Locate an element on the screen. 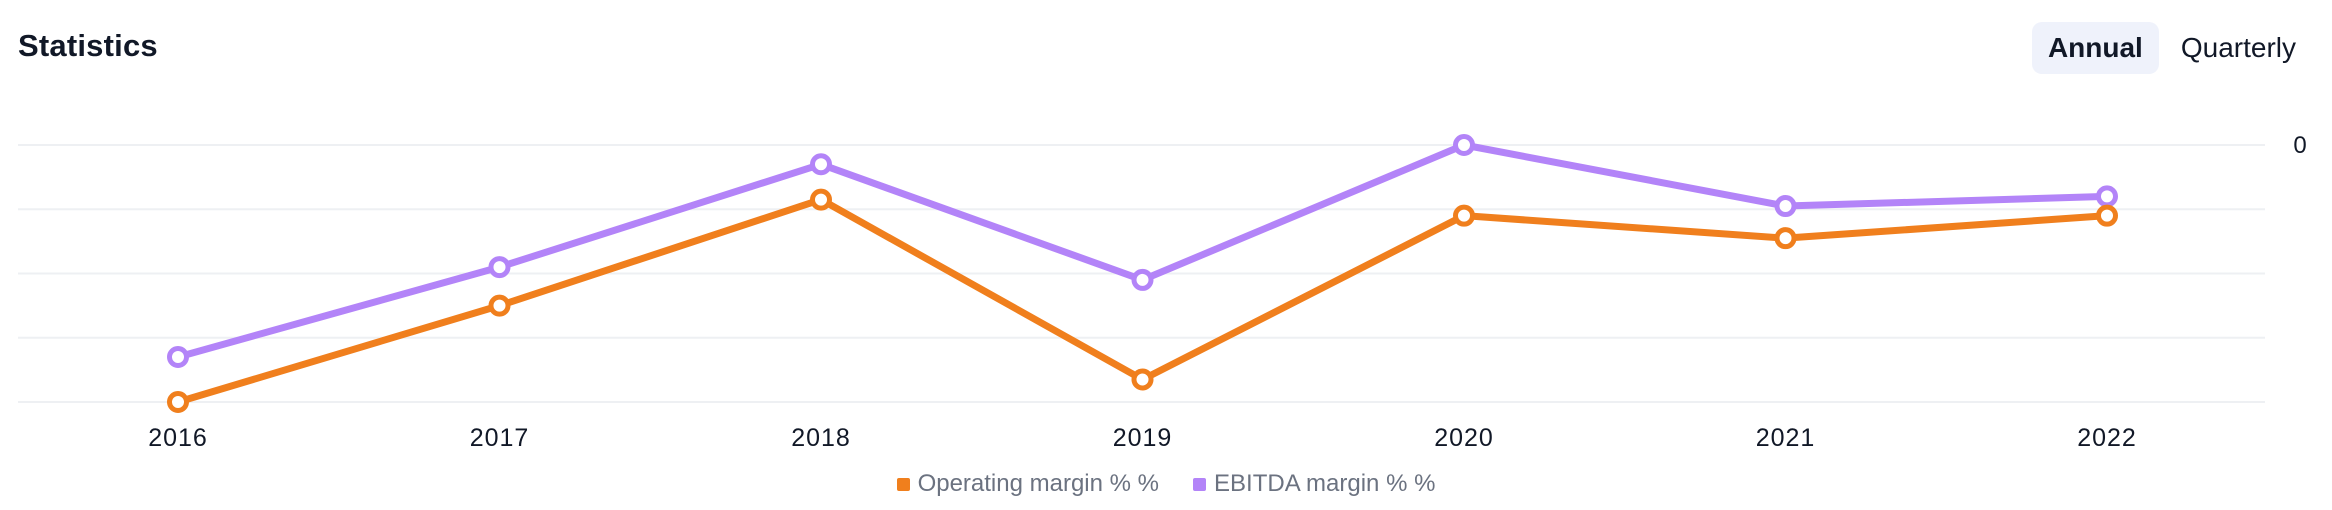 This screenshot has height=510, width=2332. y-tick-label: 0 is located at coordinates (2299, 145).